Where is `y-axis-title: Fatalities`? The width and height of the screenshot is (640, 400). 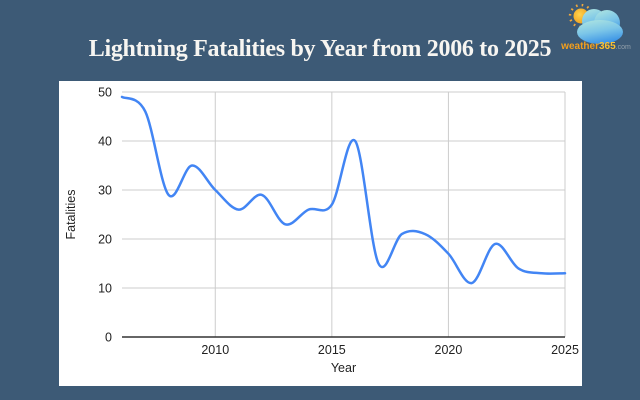
y-axis-title: Fatalities is located at coordinates (71, 214).